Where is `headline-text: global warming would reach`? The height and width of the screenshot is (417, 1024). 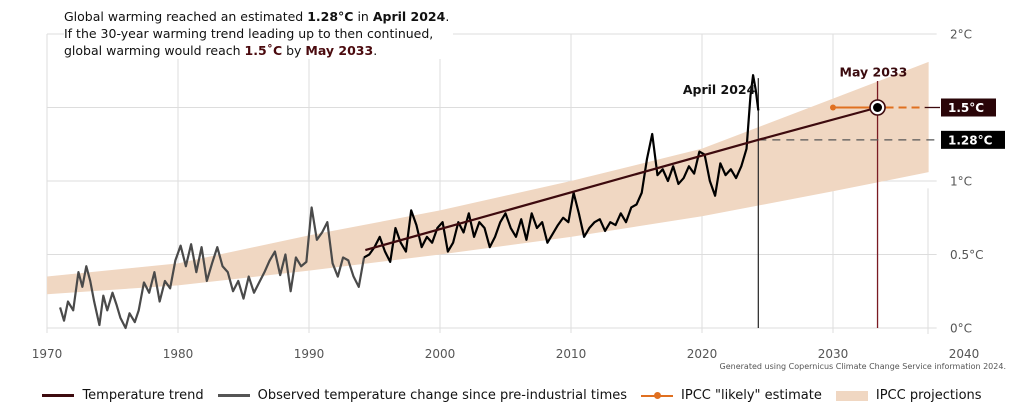 headline-text: global warming would reach is located at coordinates (154, 50).